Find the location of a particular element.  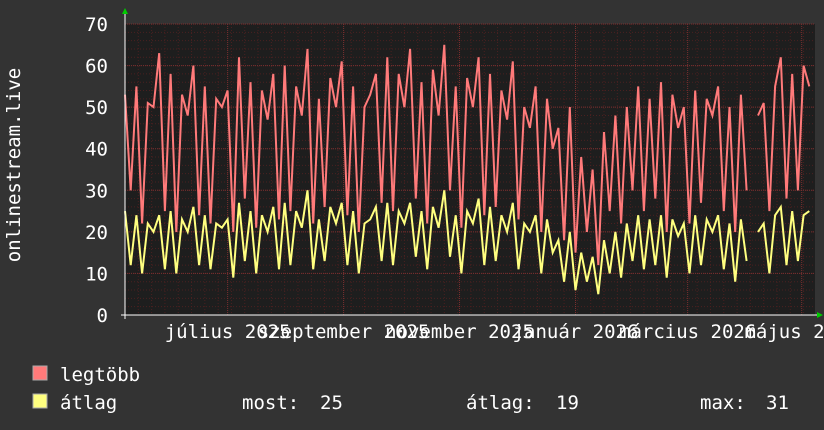

y-tick-label: 10 is located at coordinates (96, 274).